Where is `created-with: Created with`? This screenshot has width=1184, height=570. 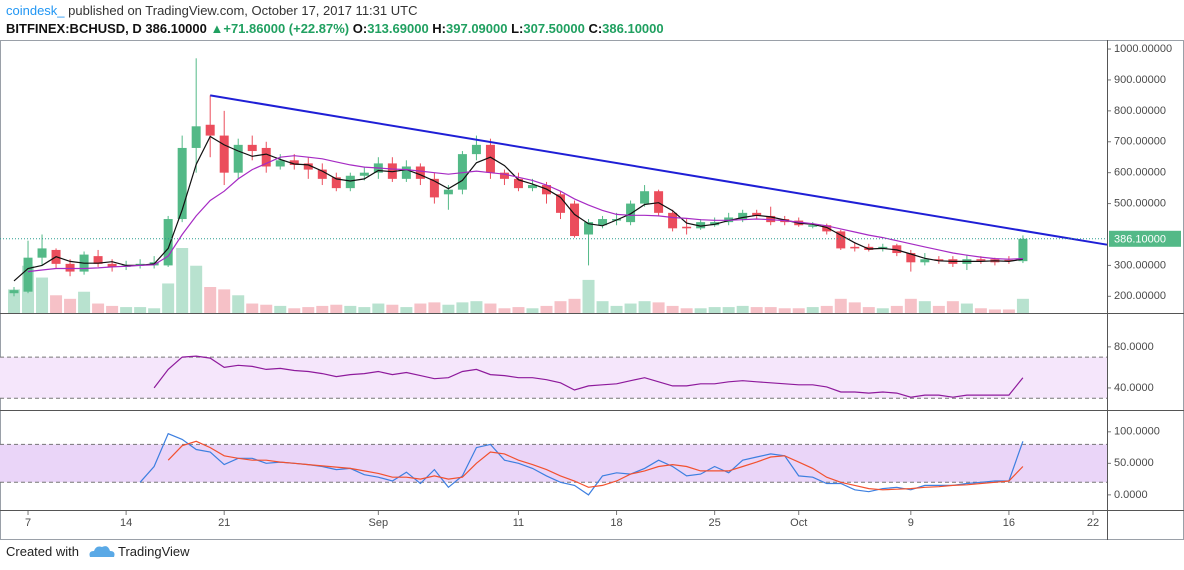 created-with: Created with is located at coordinates (42, 551).